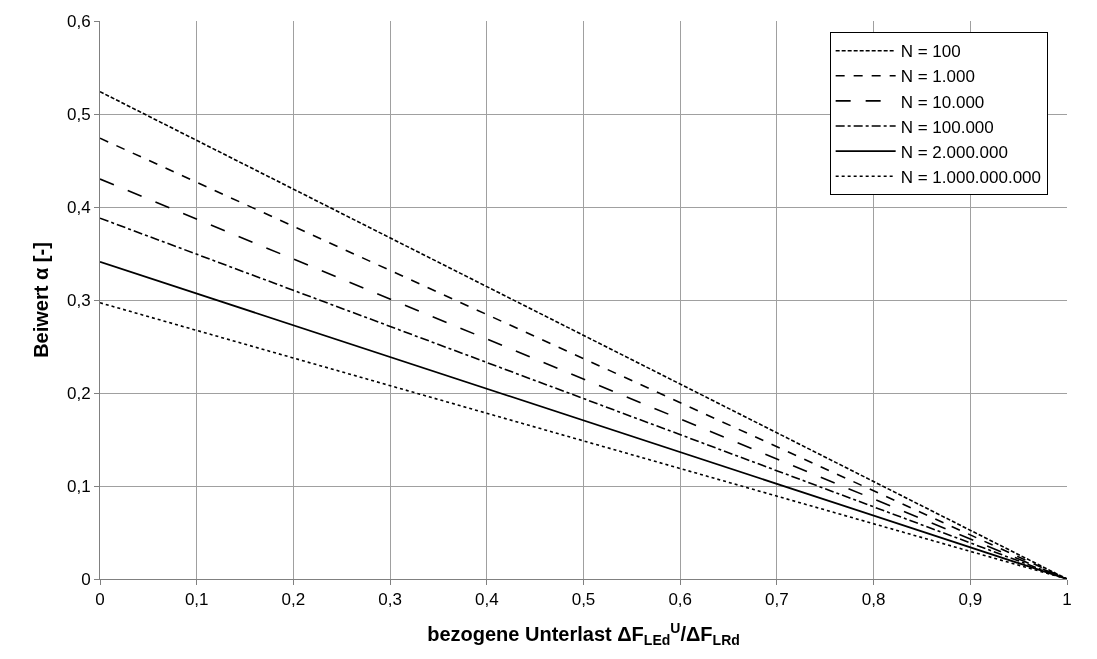 Image resolution: width=1097 pixels, height=659 pixels. What do you see at coordinates (777, 600) in the screenshot?
I see `x-tick-label: 0,7` at bounding box center [777, 600].